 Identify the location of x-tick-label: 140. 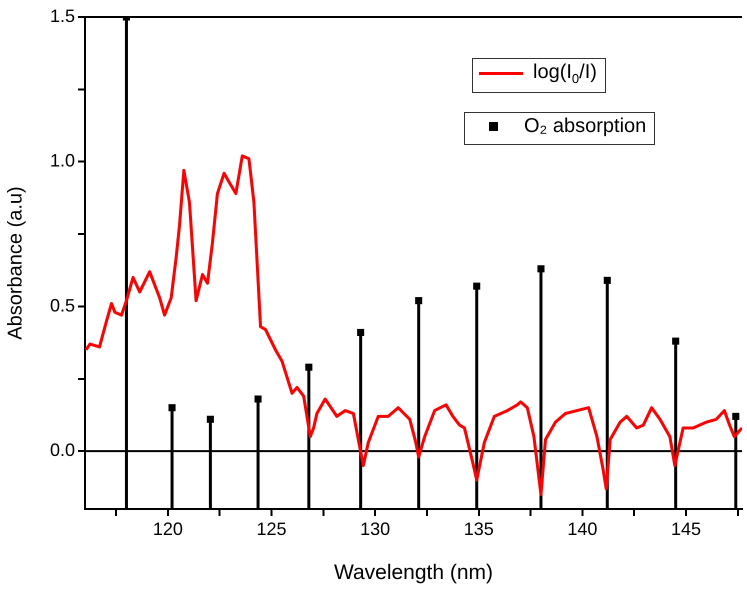
(582, 528).